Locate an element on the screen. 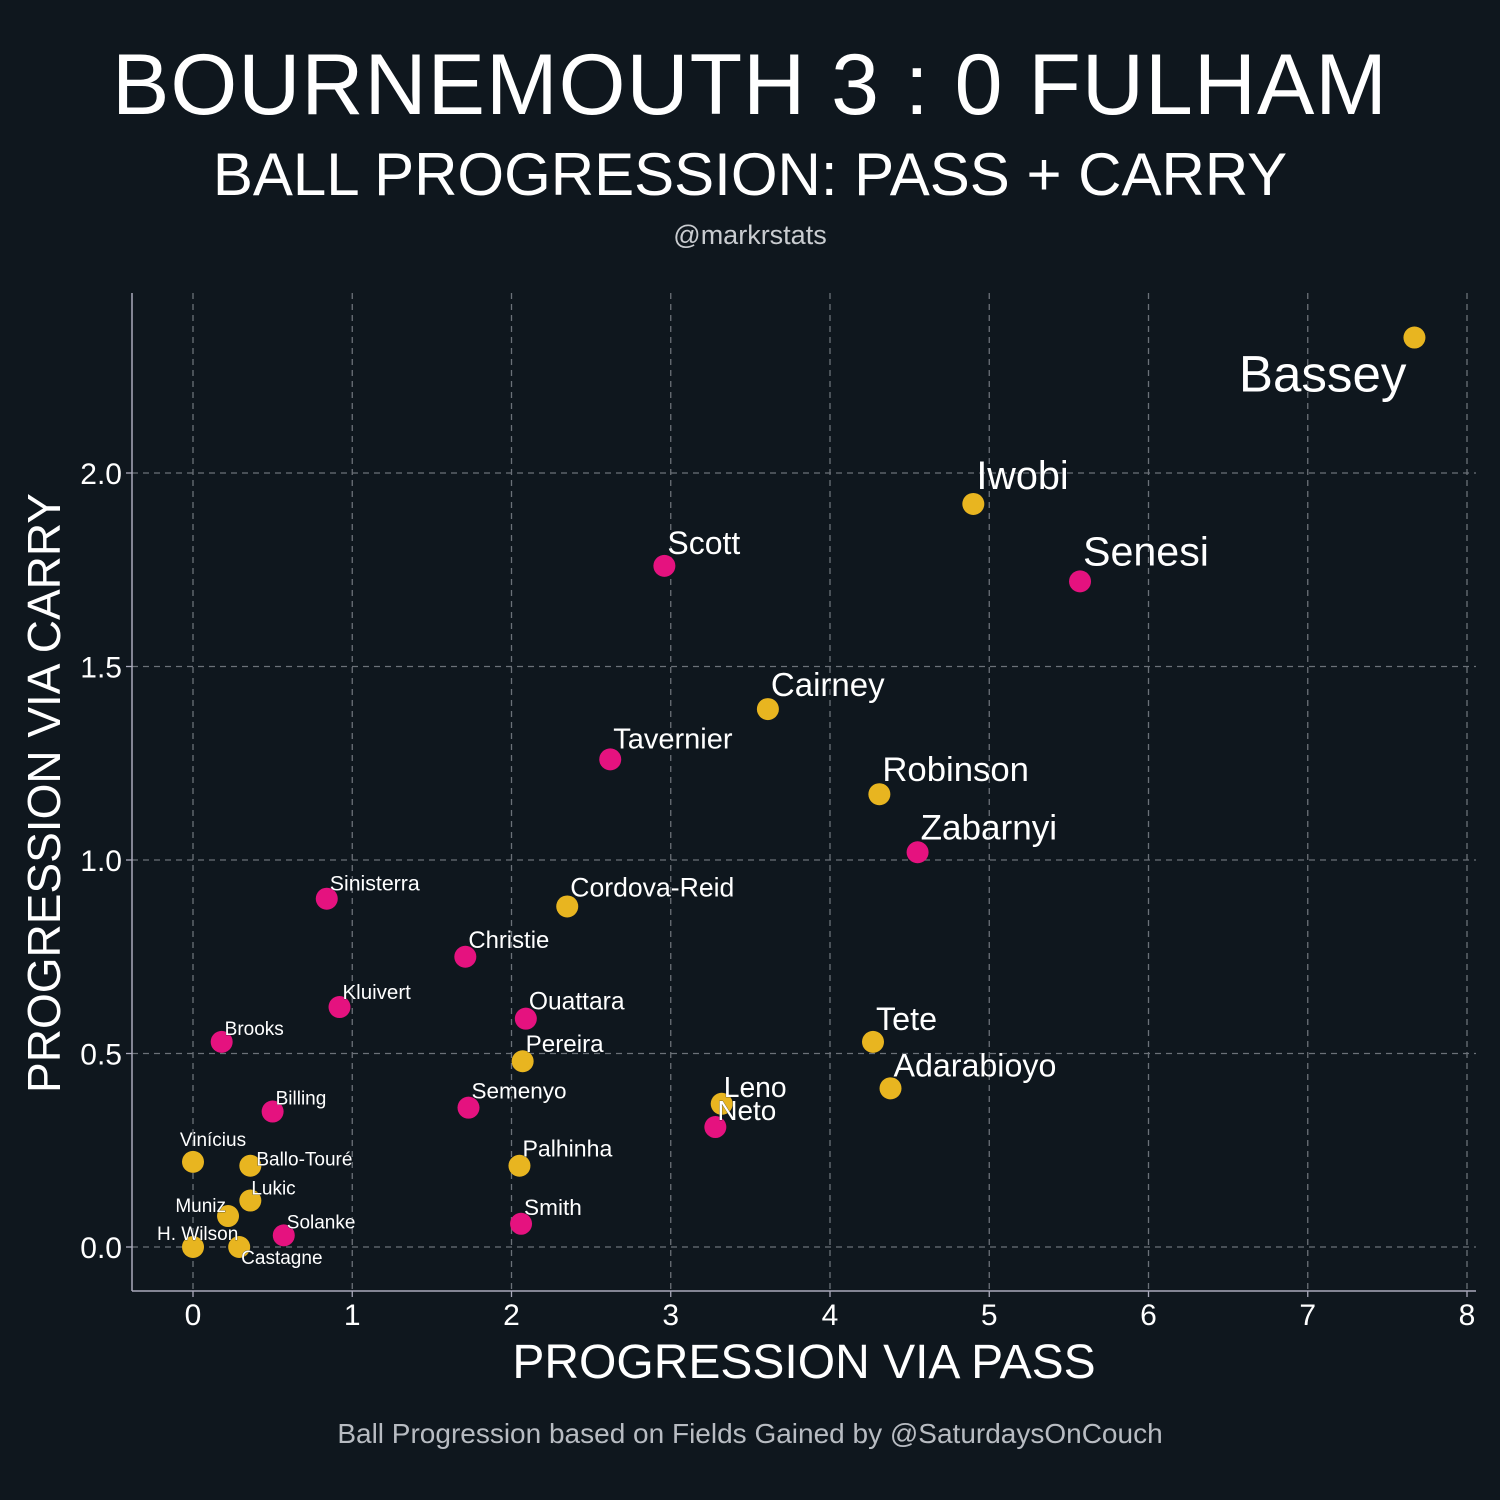 This screenshot has height=1500, width=1500. point-label: Smith is located at coordinates (553, 1207).